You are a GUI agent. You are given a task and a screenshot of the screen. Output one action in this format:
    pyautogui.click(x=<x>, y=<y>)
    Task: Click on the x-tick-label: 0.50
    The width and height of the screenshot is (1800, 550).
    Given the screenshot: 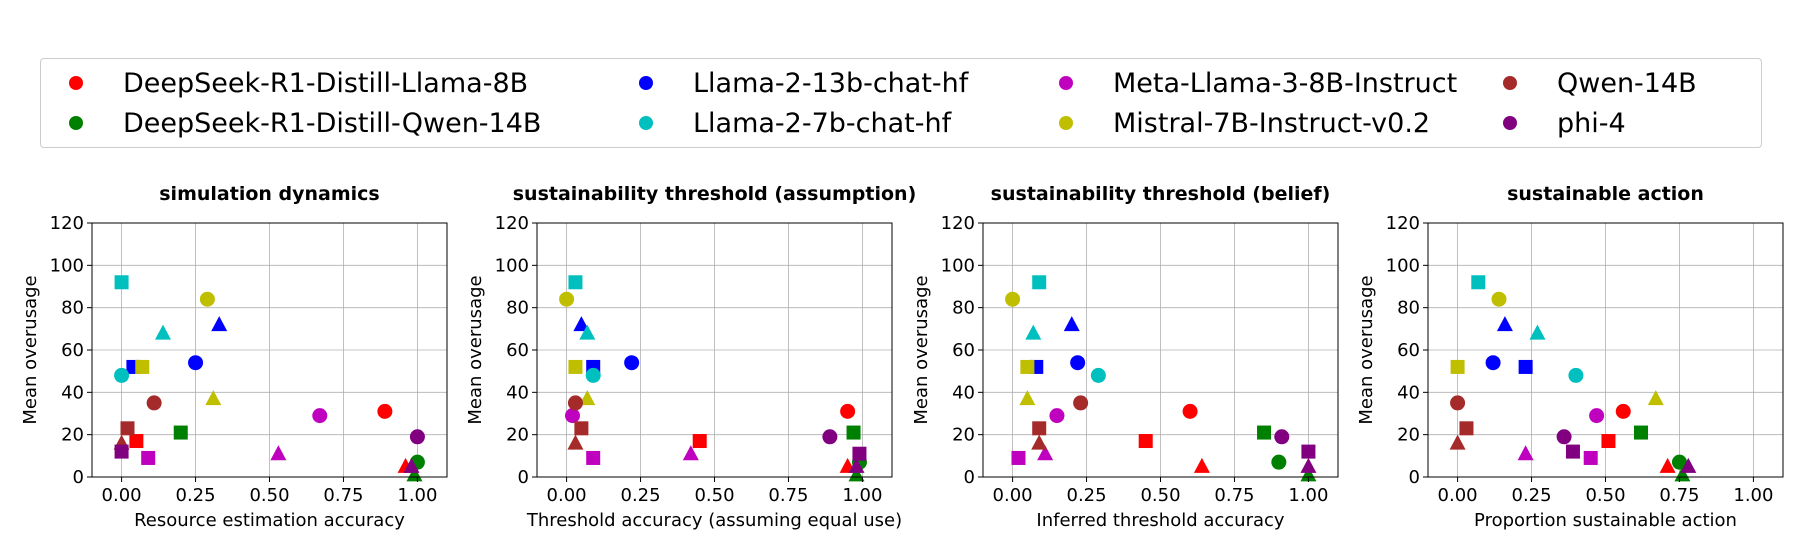 What is the action you would take?
    pyautogui.click(x=1160, y=495)
    